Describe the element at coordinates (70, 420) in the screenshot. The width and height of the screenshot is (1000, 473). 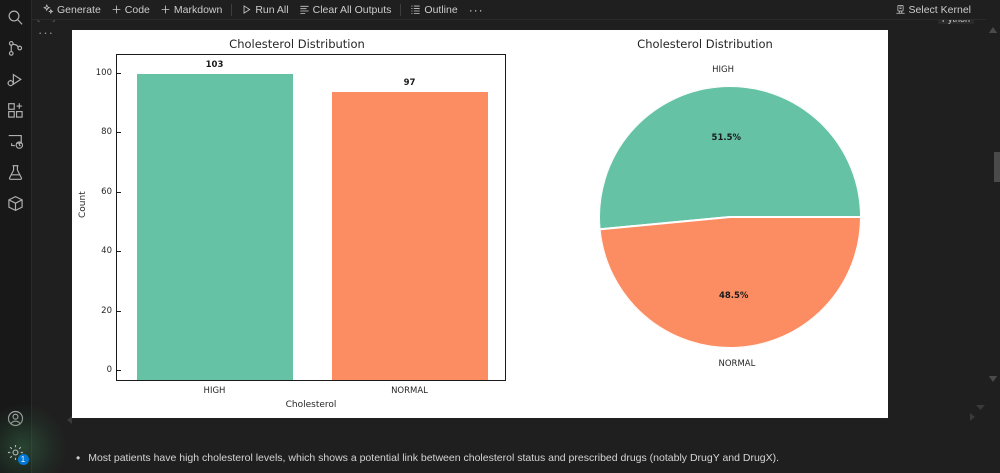
I see `output-scroll-left-icon` at that location.